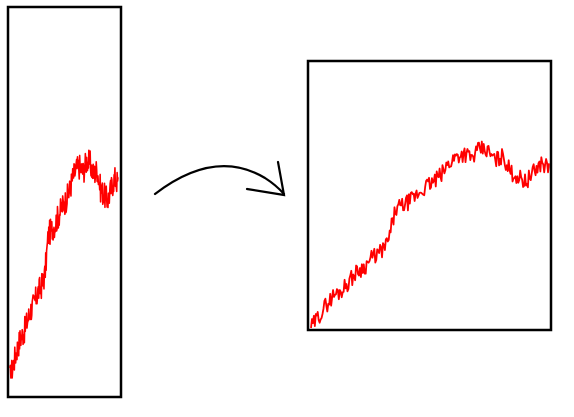  I want to click on arrow-head, so click(265, 178).